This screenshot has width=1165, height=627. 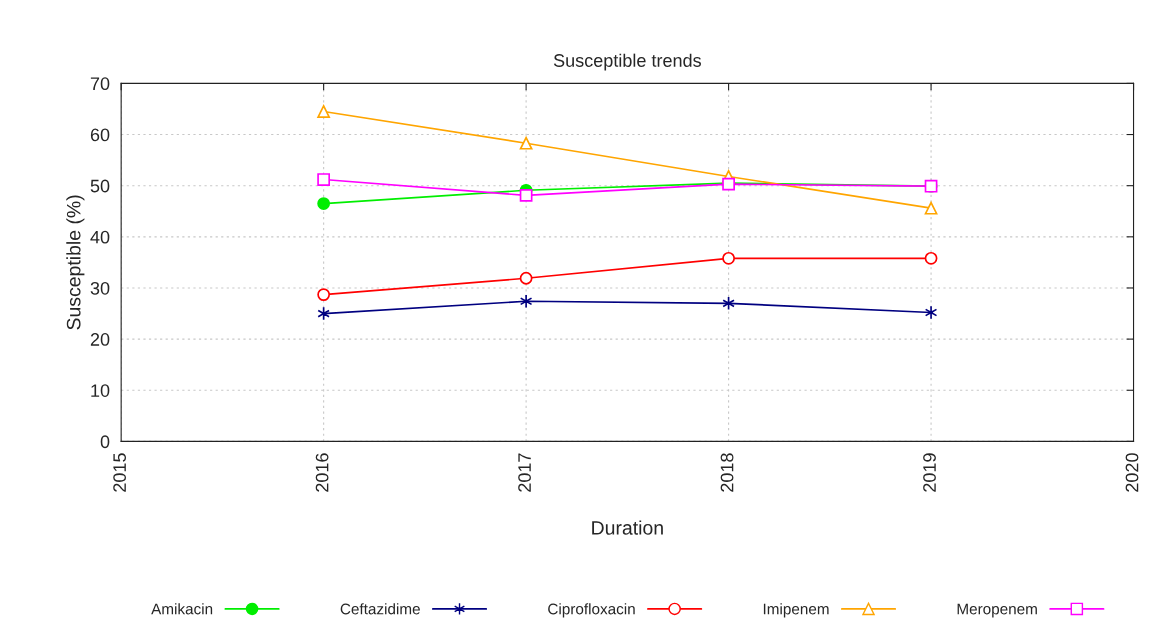 I want to click on y-tick-label: 10, so click(x=100, y=390).